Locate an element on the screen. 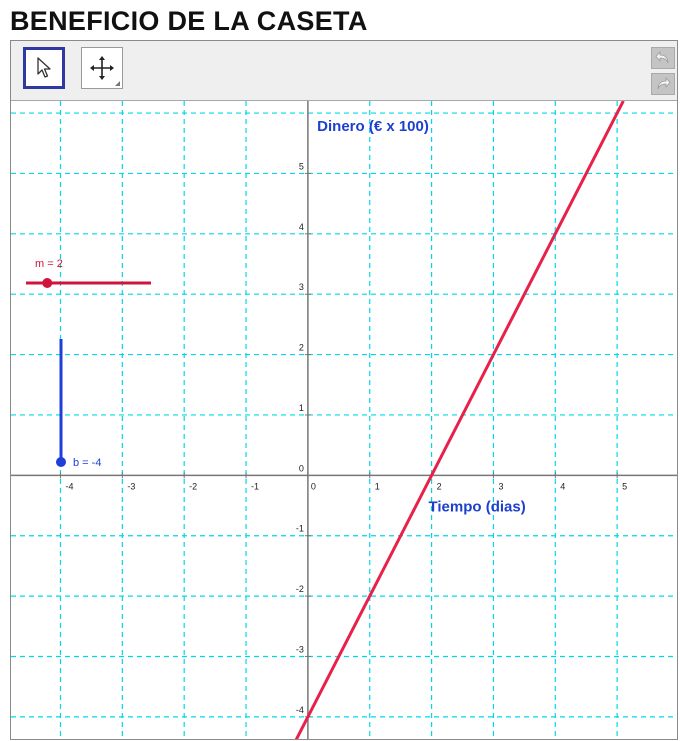 The height and width of the screenshot is (741, 680). arrow-pointer-icon is located at coordinates (44, 67).